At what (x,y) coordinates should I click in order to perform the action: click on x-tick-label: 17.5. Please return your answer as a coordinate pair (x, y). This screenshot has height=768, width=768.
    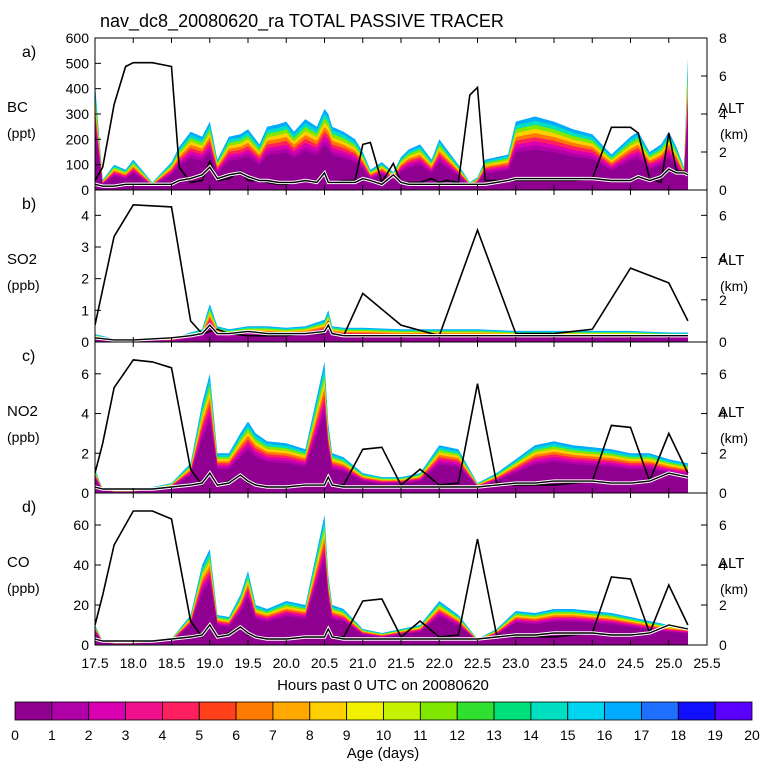
    Looking at the image, I should click on (94, 663).